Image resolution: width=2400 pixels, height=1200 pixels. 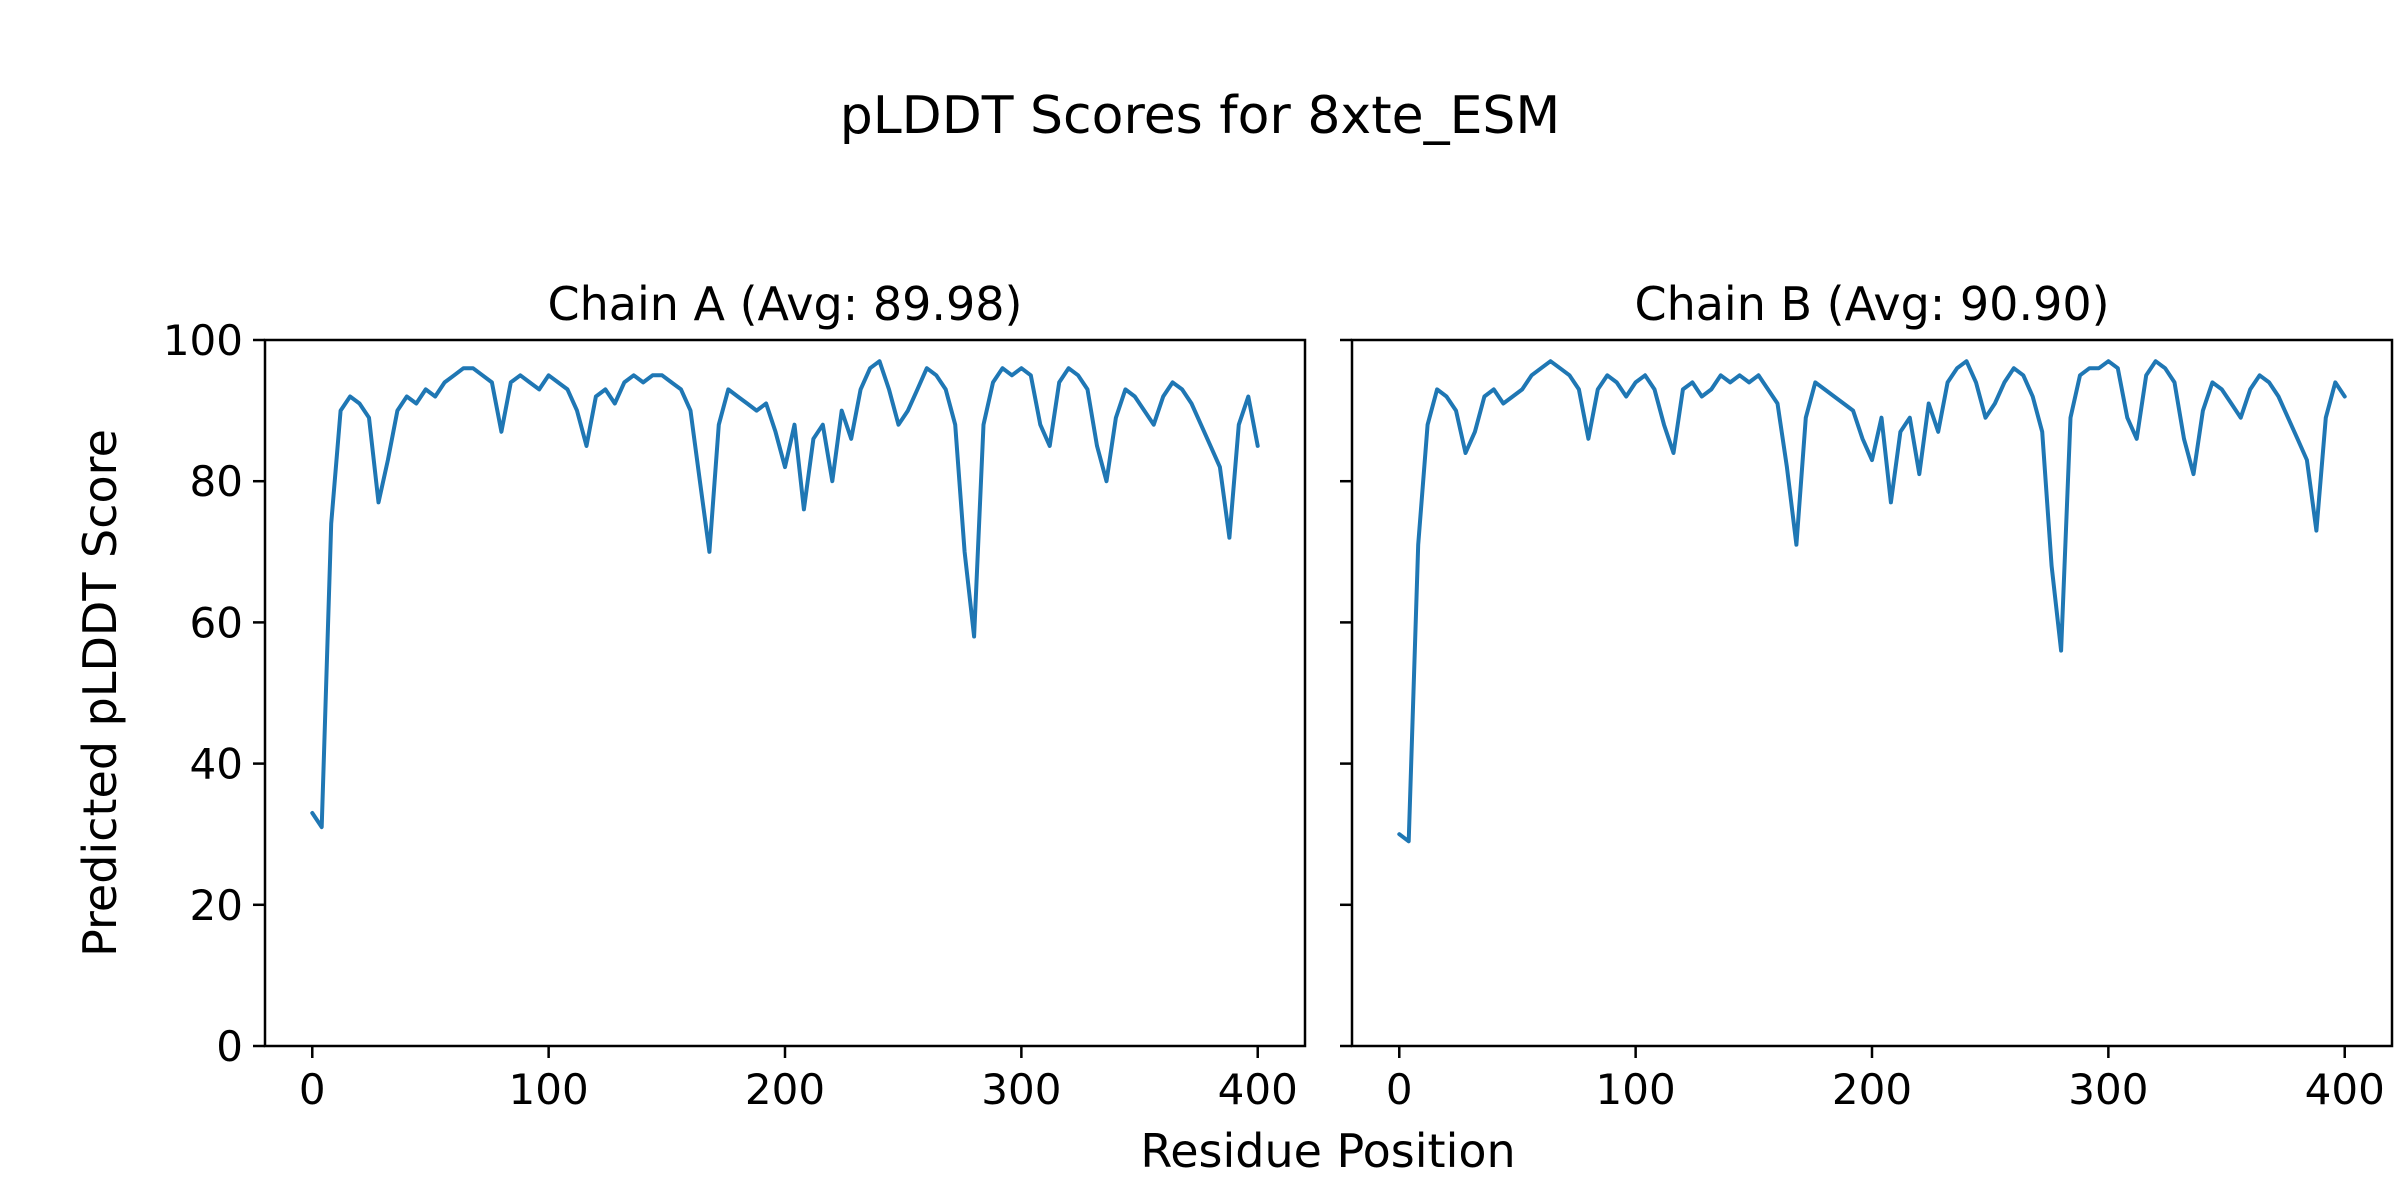 What do you see at coordinates (216, 764) in the screenshot?
I see `y-tick-label: 40` at bounding box center [216, 764].